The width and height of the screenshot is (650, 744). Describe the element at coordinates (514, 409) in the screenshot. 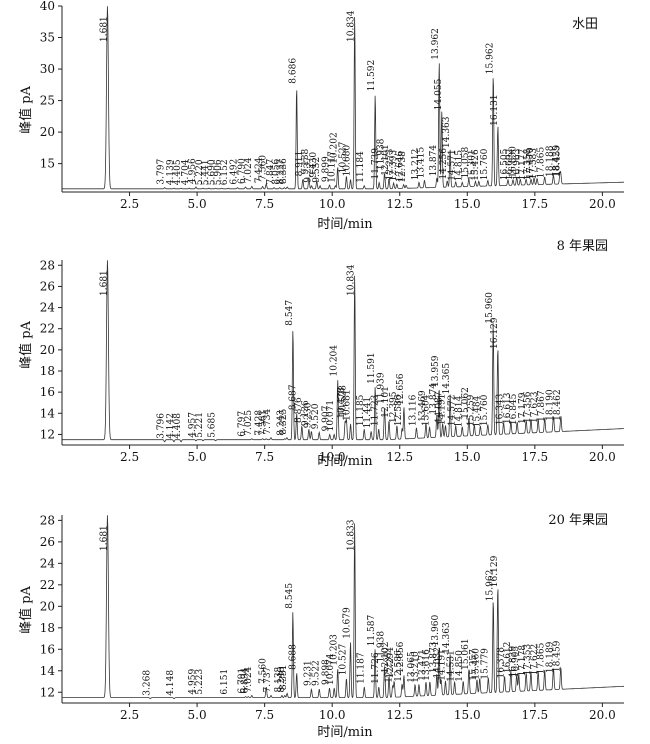

I see `peak-label: 16.845` at that location.